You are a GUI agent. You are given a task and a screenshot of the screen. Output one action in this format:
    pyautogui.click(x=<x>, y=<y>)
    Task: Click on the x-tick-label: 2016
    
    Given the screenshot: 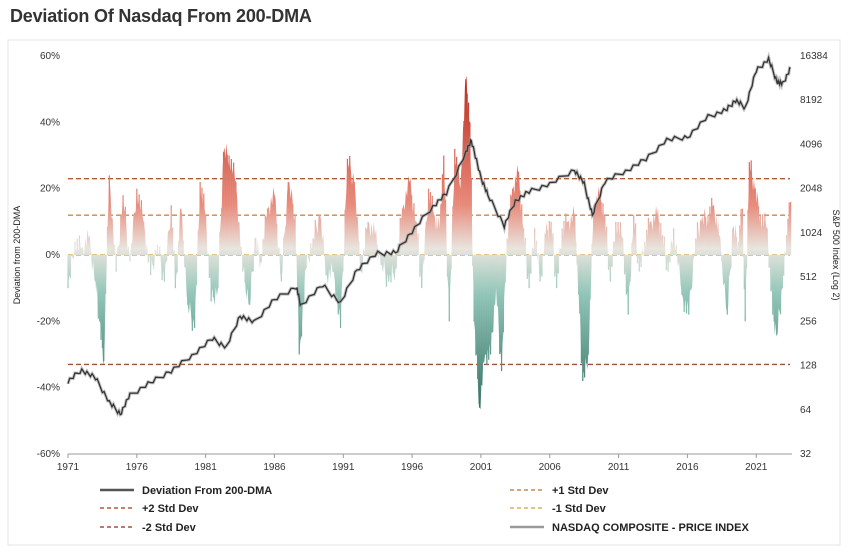 What is the action you would take?
    pyautogui.click(x=687, y=467)
    